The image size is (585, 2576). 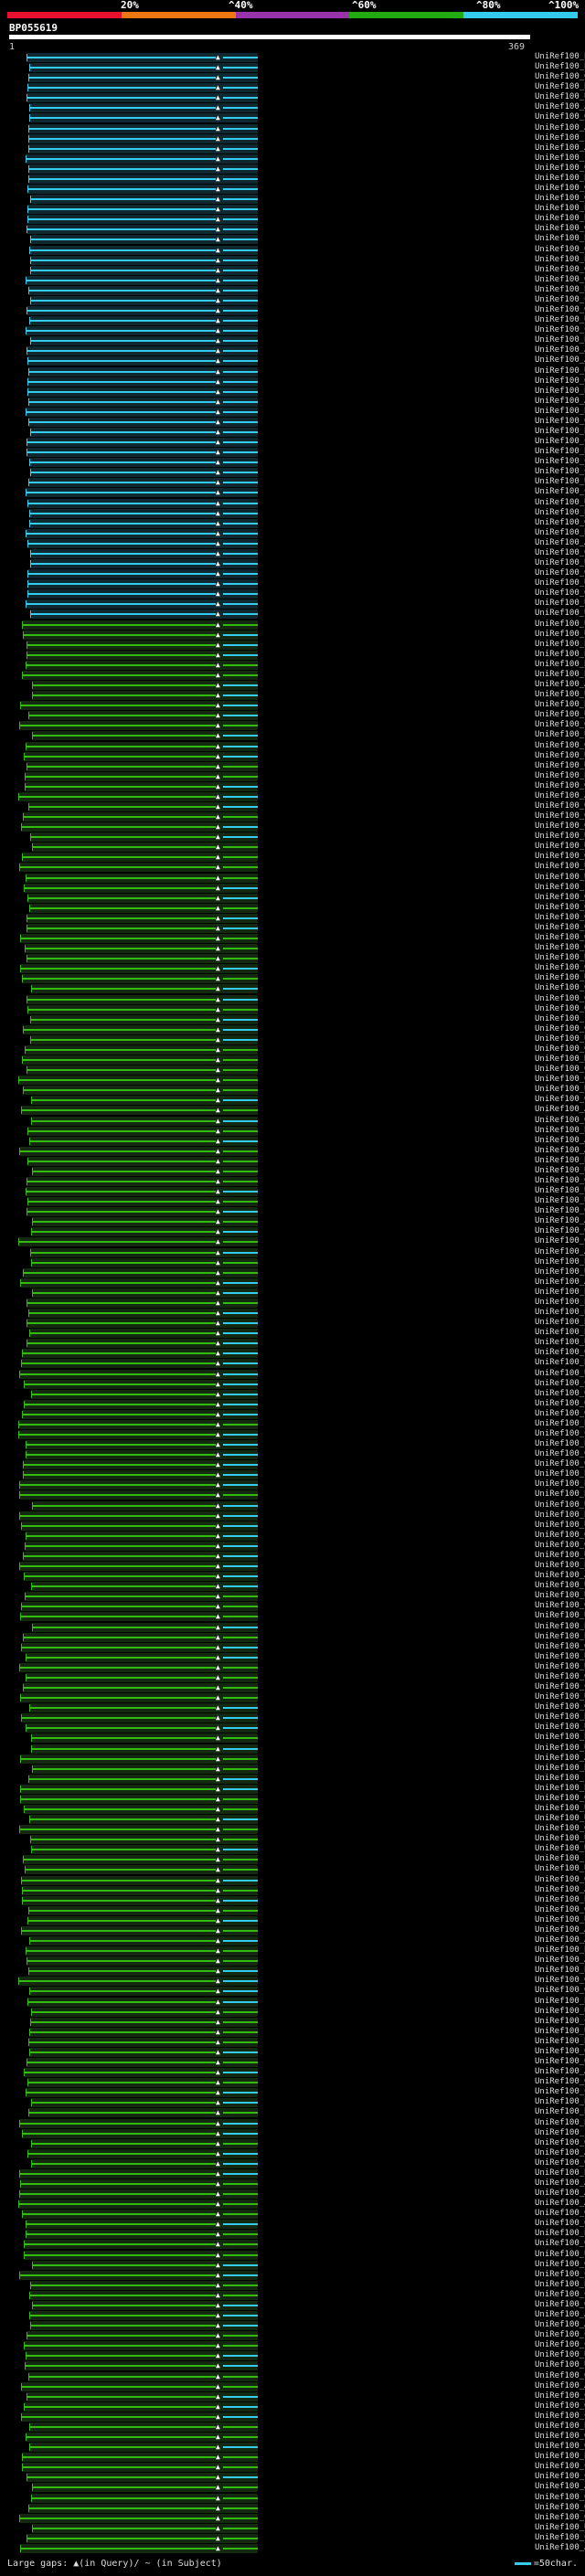 What do you see at coordinates (560, 209) in the screenshot?
I see `hit-label: UniRef100_B6HMU2` at bounding box center [560, 209].